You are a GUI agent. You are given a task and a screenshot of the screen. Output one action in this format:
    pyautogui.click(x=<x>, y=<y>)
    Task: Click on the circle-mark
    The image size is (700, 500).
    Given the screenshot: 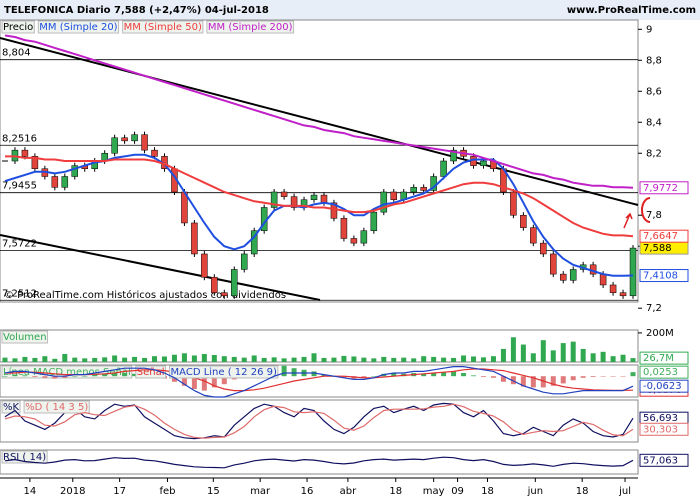 What is the action you would take?
    pyautogui.click(x=646, y=210)
    